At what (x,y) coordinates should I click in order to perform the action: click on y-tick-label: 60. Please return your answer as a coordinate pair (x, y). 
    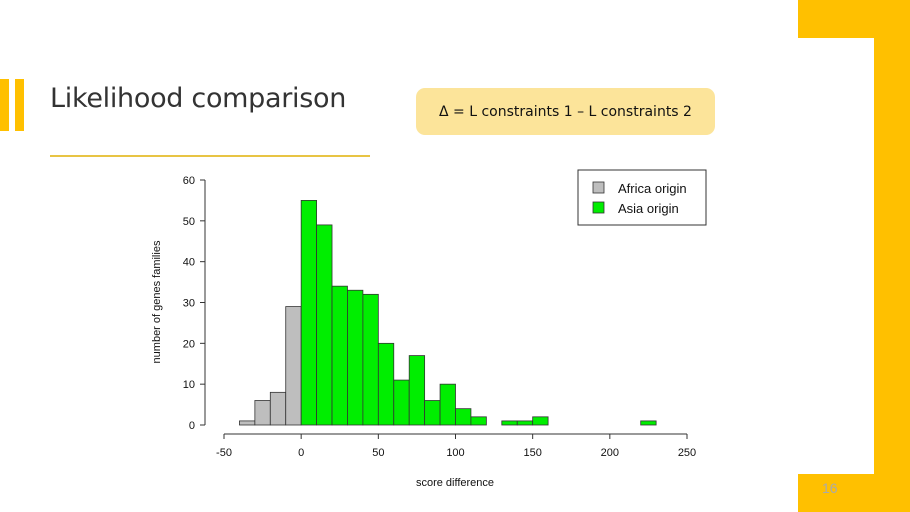
    Looking at the image, I should click on (189, 181).